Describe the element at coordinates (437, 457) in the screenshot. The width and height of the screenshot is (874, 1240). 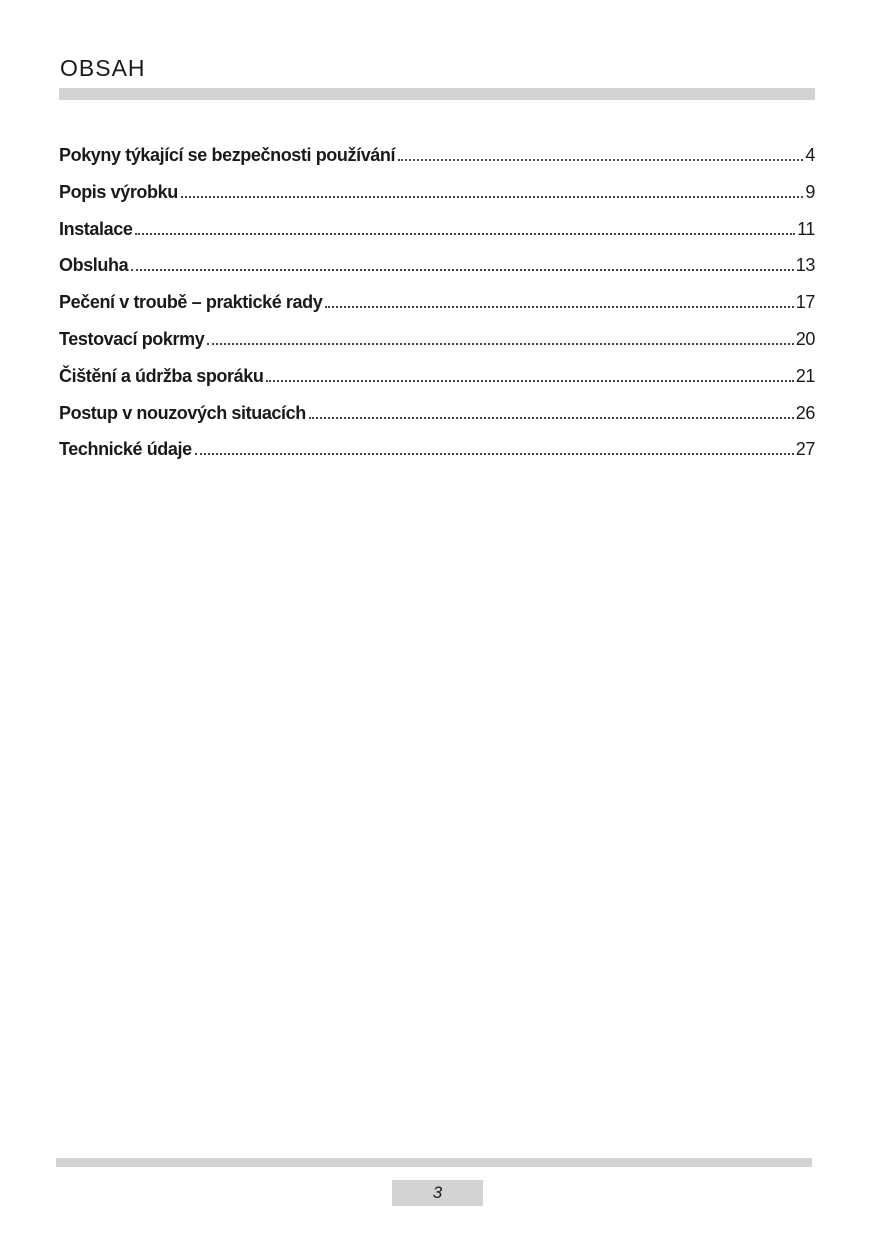
I see `toc-entry: Technické údaje 27` at that location.